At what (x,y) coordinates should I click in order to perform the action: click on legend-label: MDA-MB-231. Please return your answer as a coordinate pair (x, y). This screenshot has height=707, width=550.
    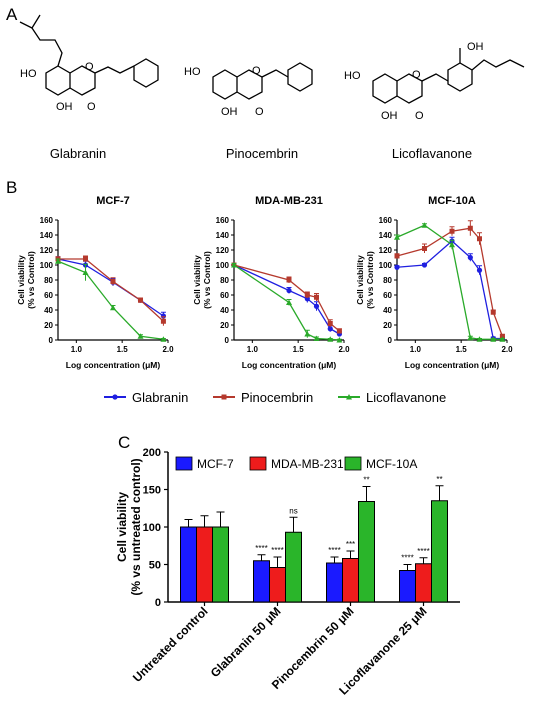
    Looking at the image, I should click on (307, 464).